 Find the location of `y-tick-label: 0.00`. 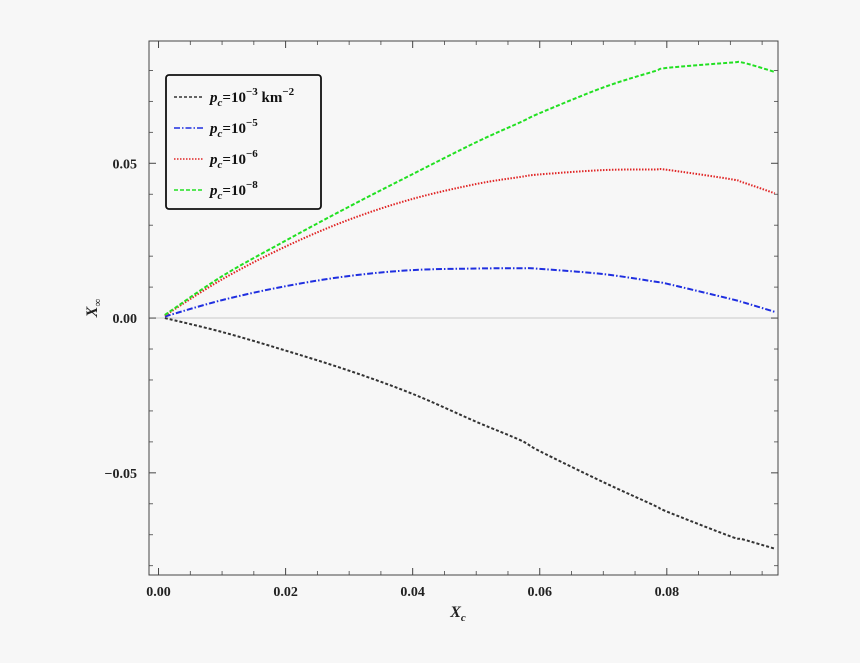

y-tick-label: 0.00 is located at coordinates (125, 319).